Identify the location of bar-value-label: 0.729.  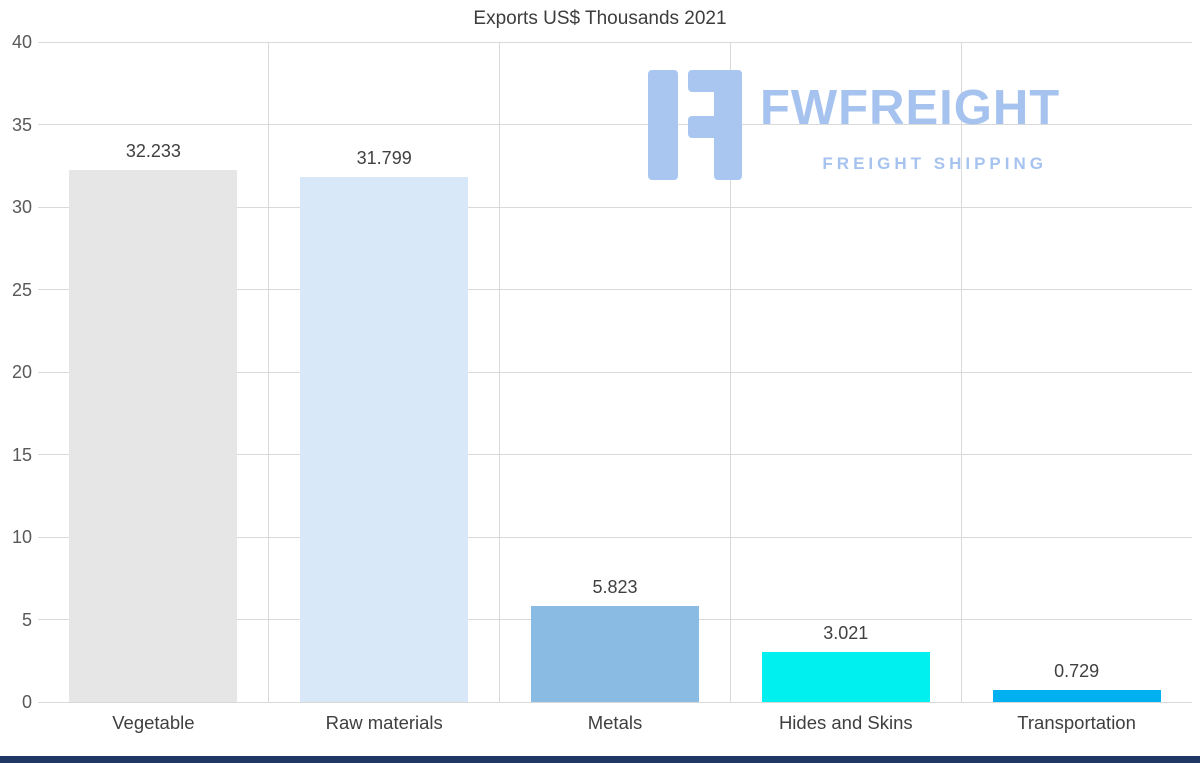
(1077, 670).